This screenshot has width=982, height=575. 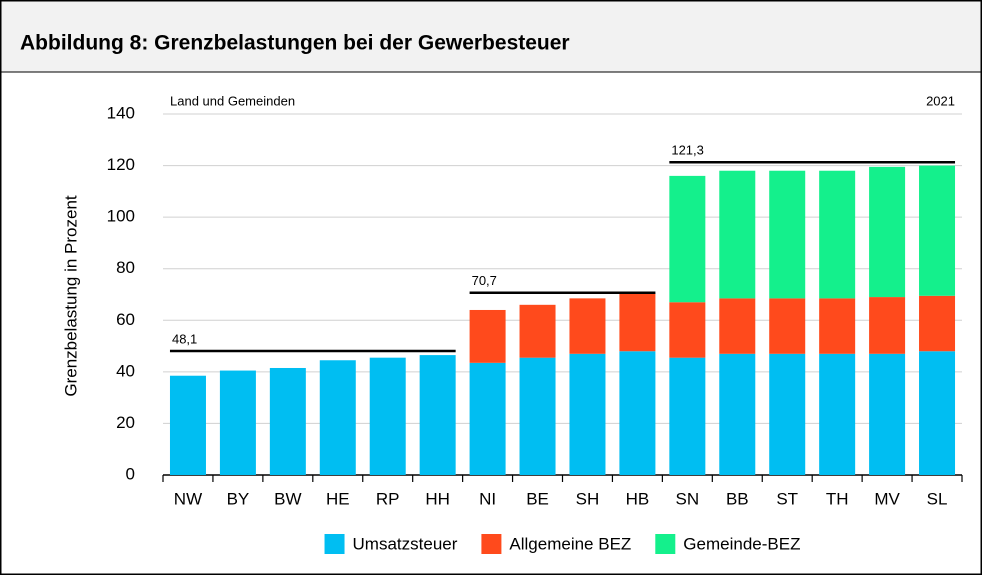 I want to click on x-tick-label: MV, so click(x=887, y=498).